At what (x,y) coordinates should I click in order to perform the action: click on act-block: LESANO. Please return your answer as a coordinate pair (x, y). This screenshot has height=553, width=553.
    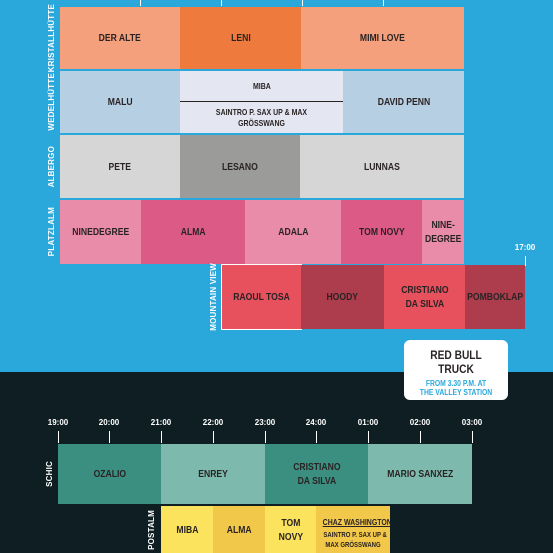
    Looking at the image, I should click on (240, 166).